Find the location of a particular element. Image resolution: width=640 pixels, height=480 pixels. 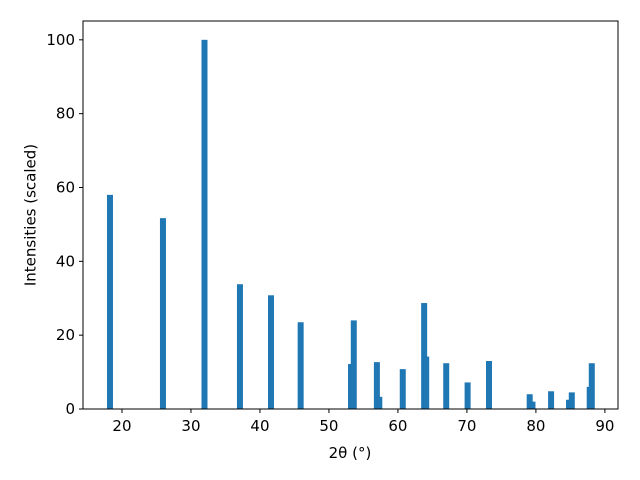

x-tick-label: 20 is located at coordinates (121, 426).